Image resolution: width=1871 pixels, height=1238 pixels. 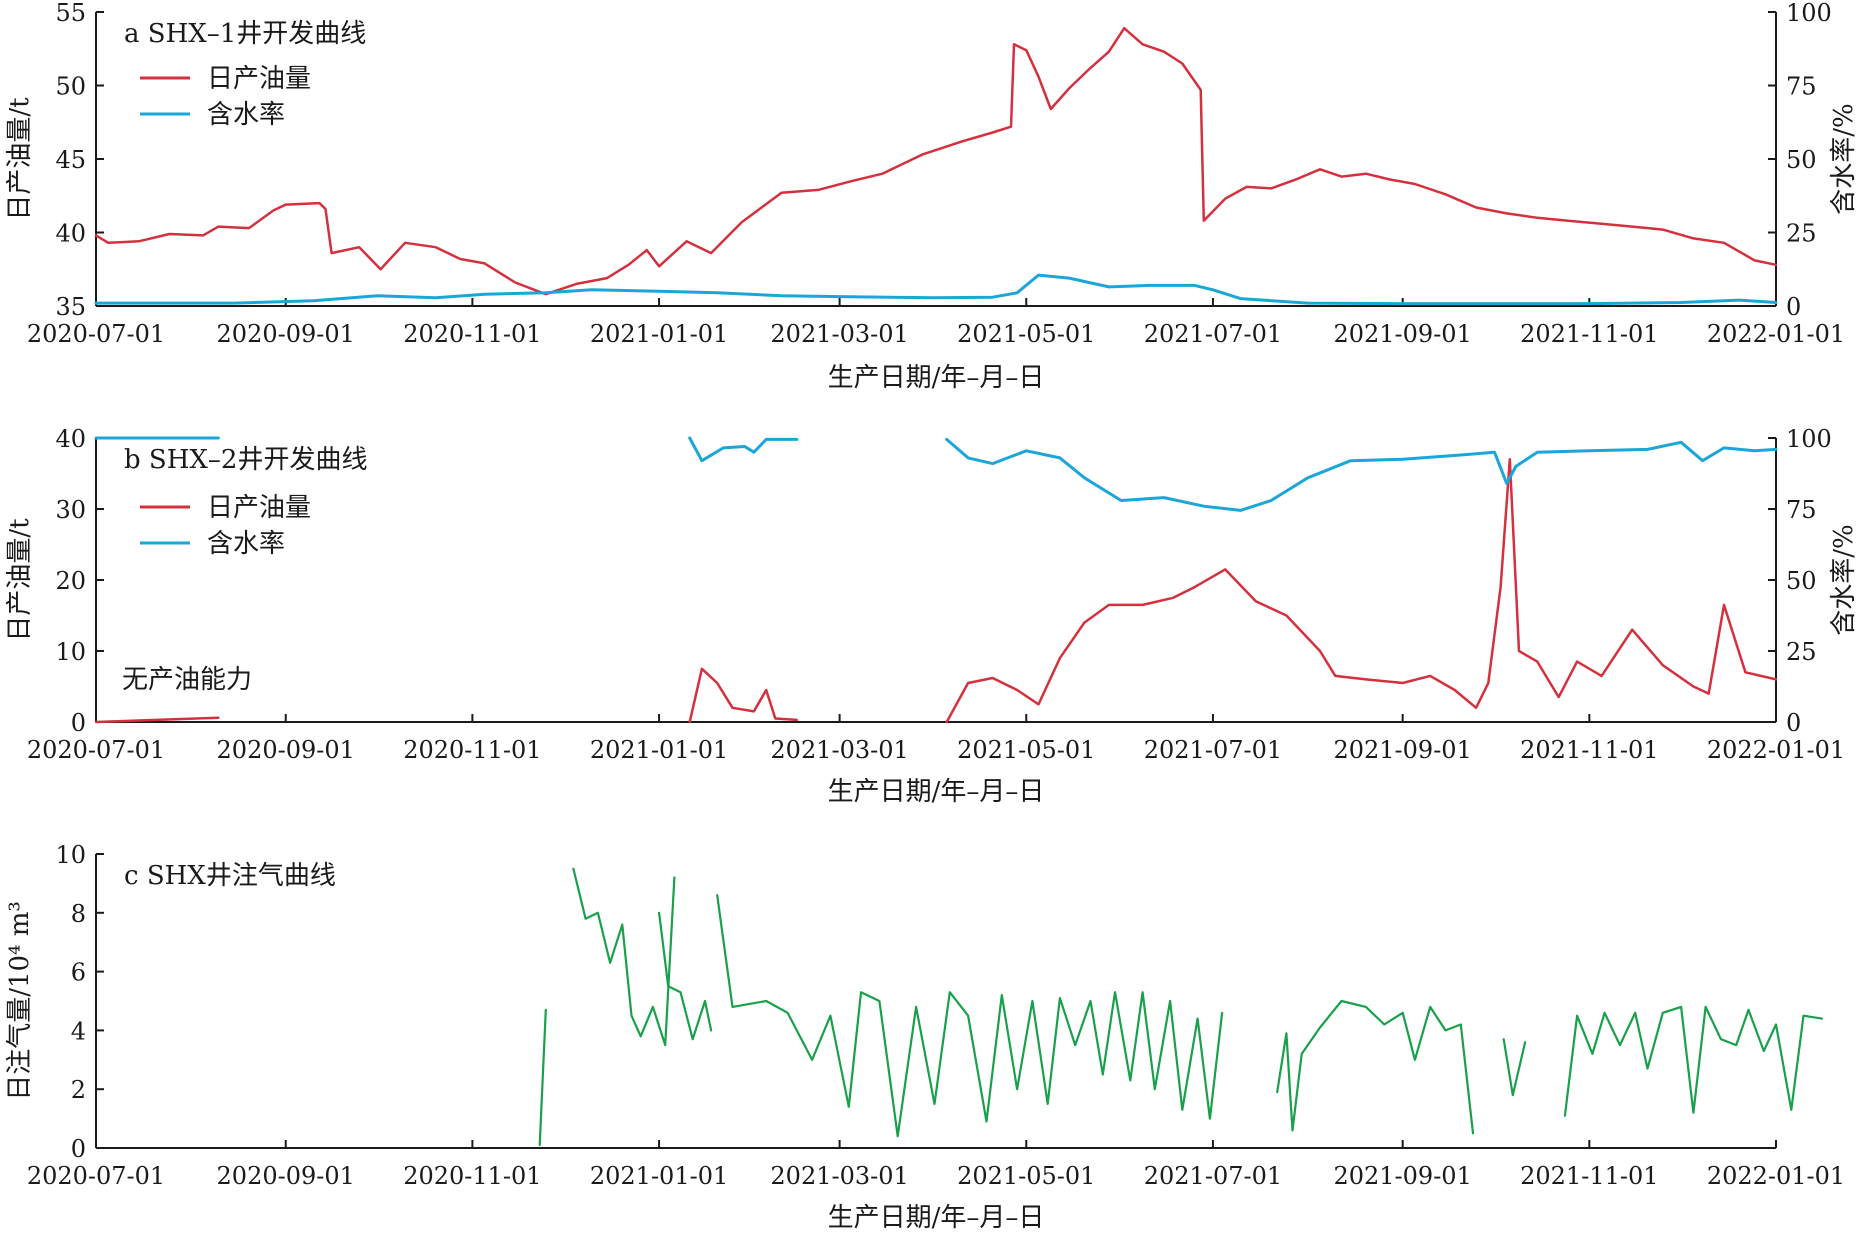 I want to click on y-tick-label-left: 35, so click(x=70, y=307).